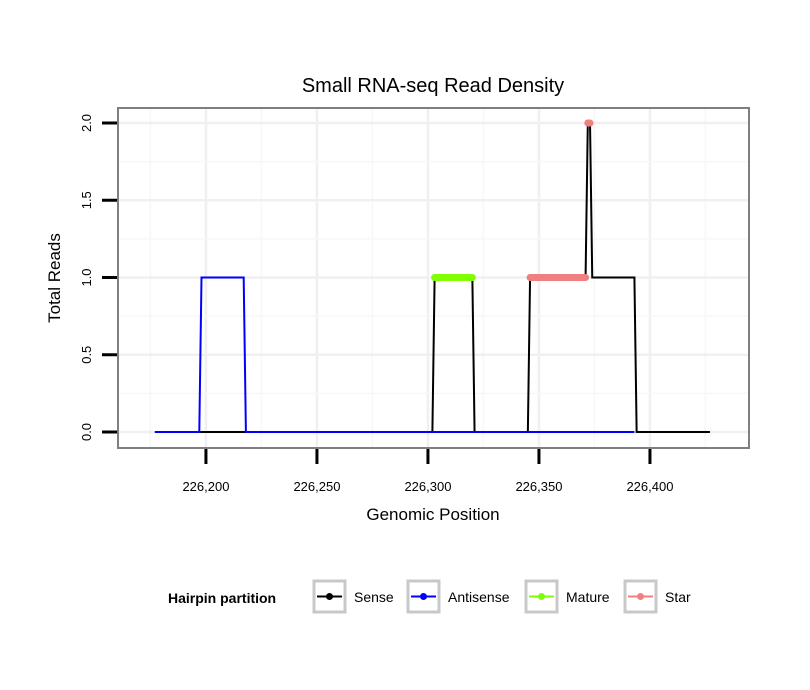  I want to click on y-axis: 0.0 0.5 1.0 1.5 2.0, so click(98, 277).